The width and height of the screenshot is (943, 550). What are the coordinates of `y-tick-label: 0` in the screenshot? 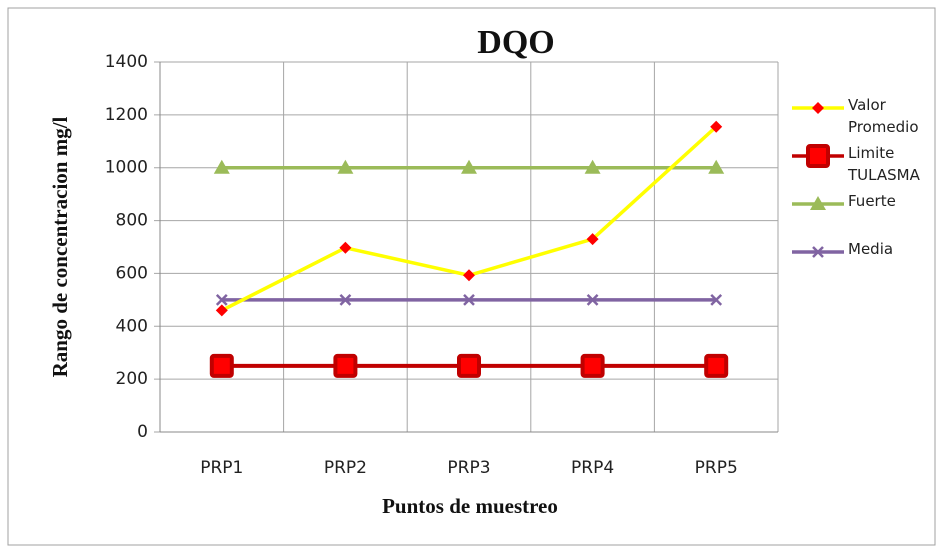 It's located at (142, 432).